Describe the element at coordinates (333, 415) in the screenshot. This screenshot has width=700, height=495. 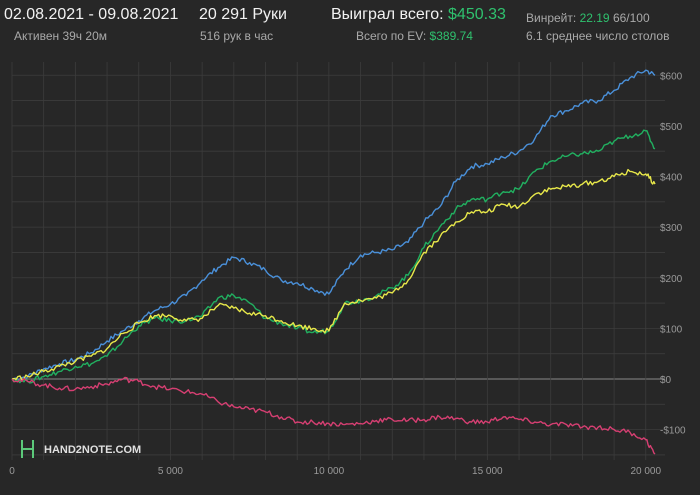
I see `series-line-pink` at that location.